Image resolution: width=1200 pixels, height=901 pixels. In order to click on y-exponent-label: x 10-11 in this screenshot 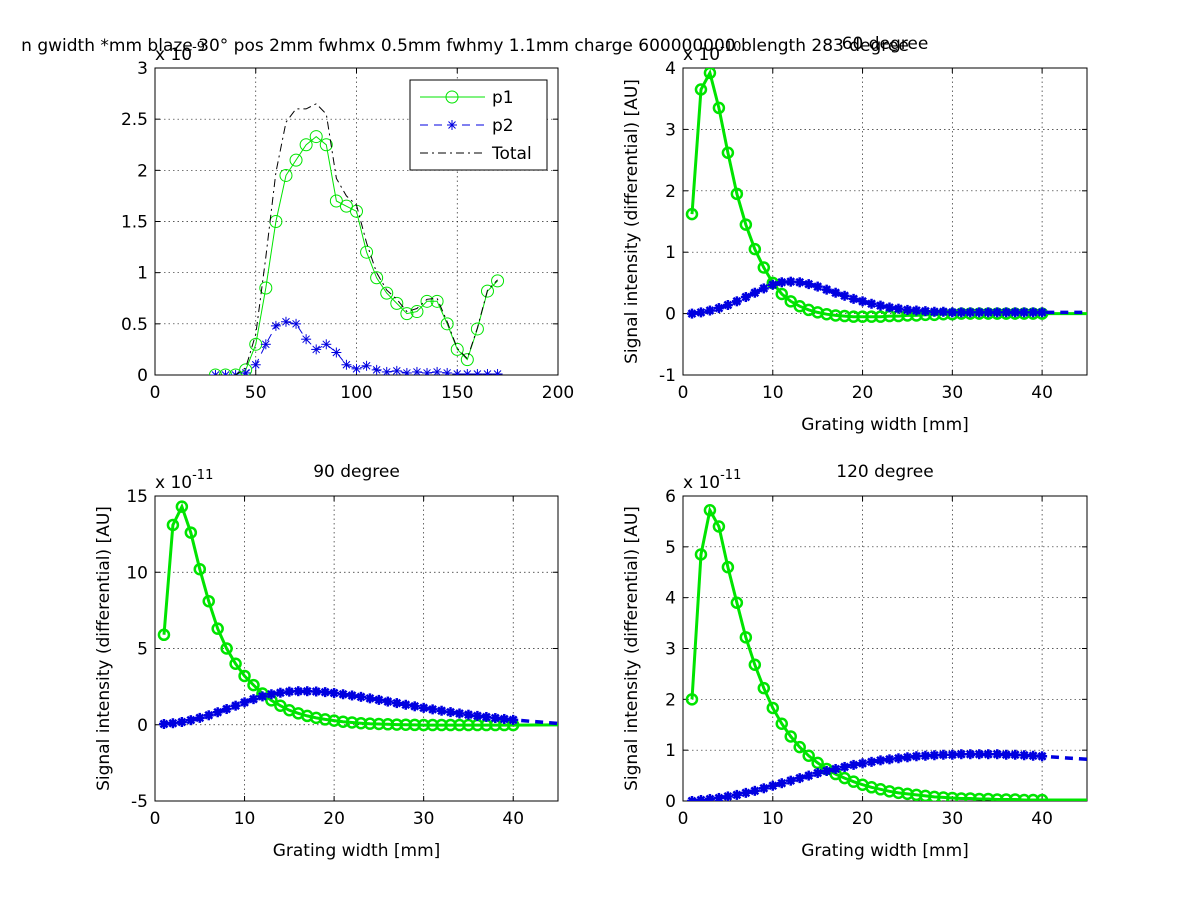, I will do `click(184, 480)`.